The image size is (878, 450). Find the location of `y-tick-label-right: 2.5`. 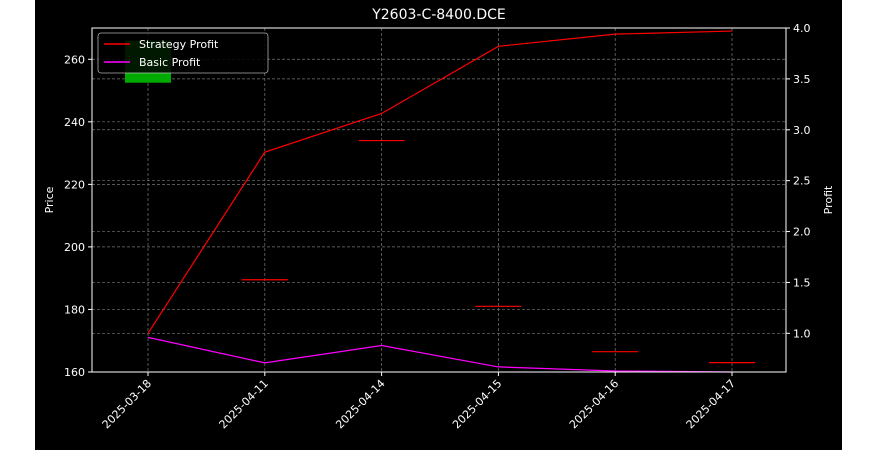

y-tick-label-right: 2.5 is located at coordinates (802, 181).